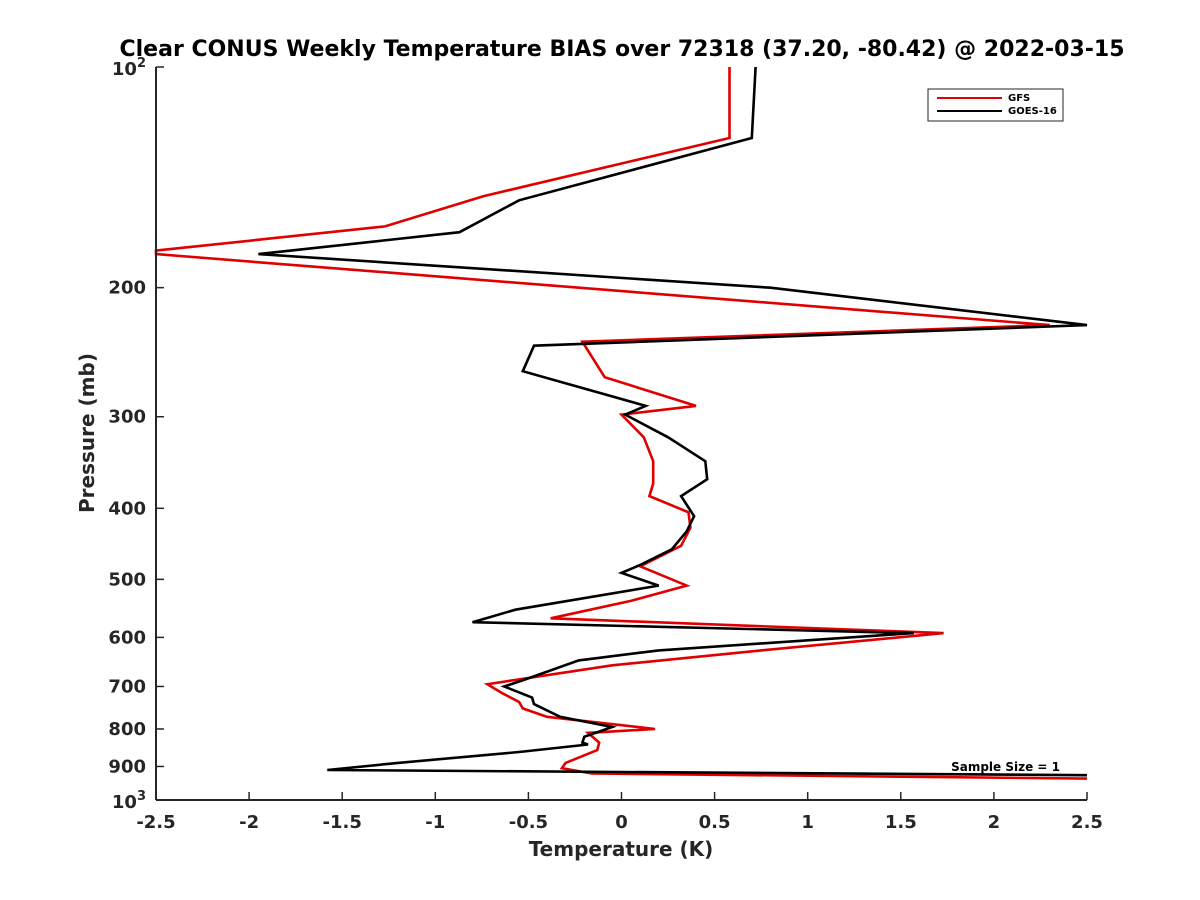 This screenshot has width=1200, height=900. I want to click on x-tick-label: 2.5, so click(1087, 822).